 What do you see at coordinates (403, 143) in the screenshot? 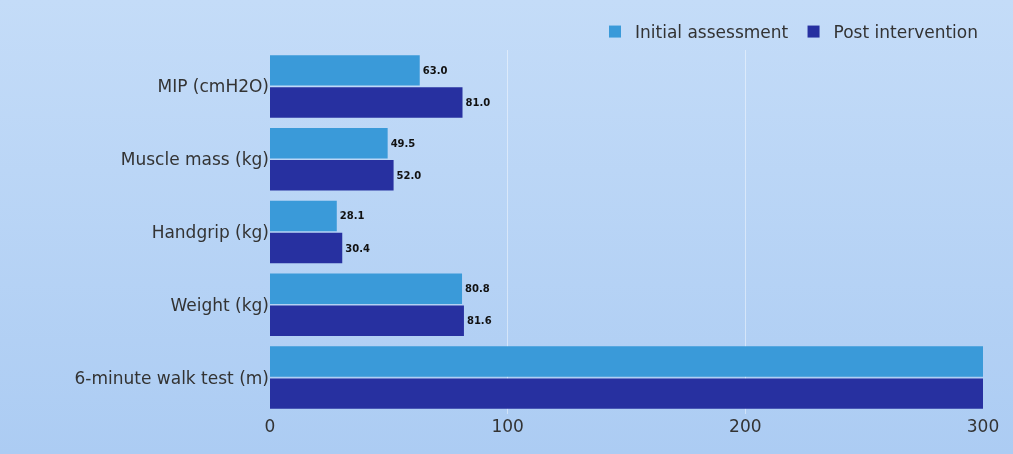
I see `data-label: 49.5` at bounding box center [403, 143].